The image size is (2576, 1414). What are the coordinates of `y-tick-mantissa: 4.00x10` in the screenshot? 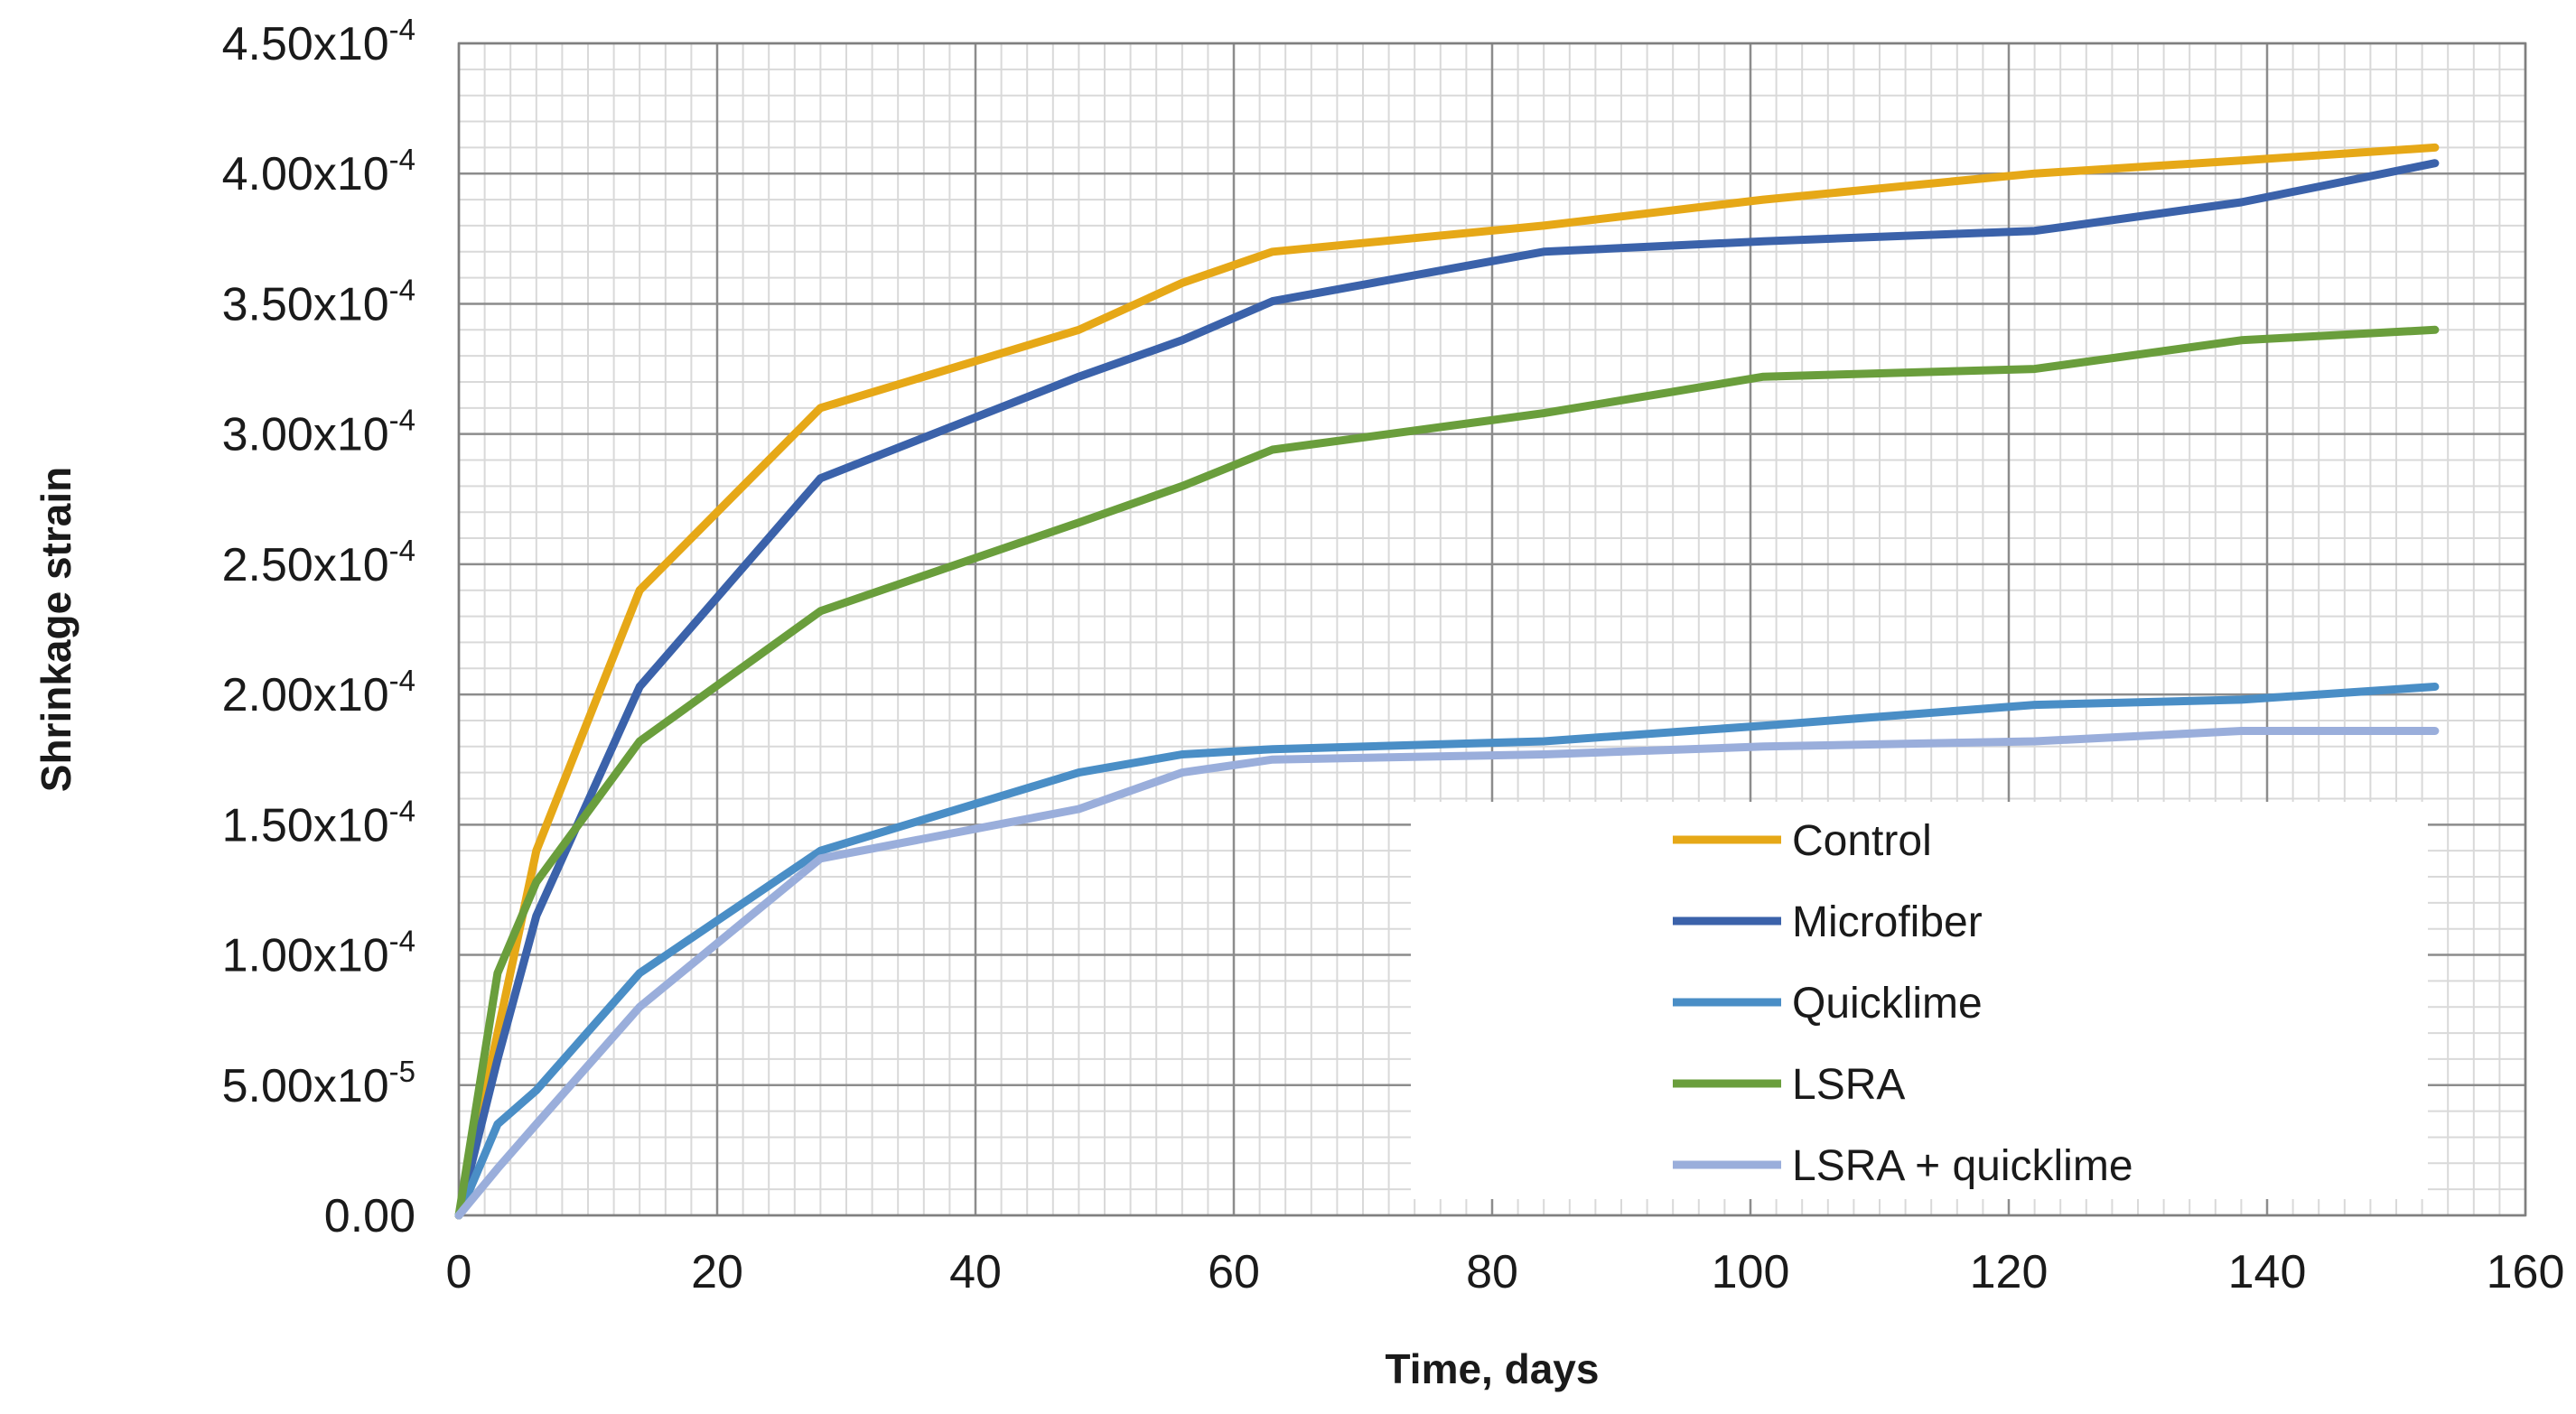 It's located at (305, 174).